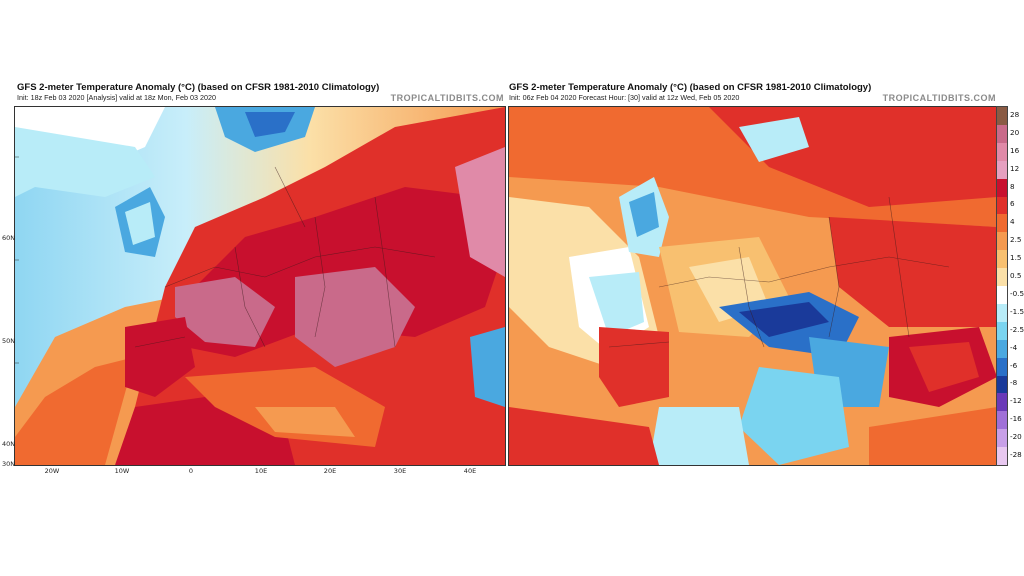  What do you see at coordinates (1014, 365) in the screenshot?
I see `colorbar-label: -6` at bounding box center [1014, 365].